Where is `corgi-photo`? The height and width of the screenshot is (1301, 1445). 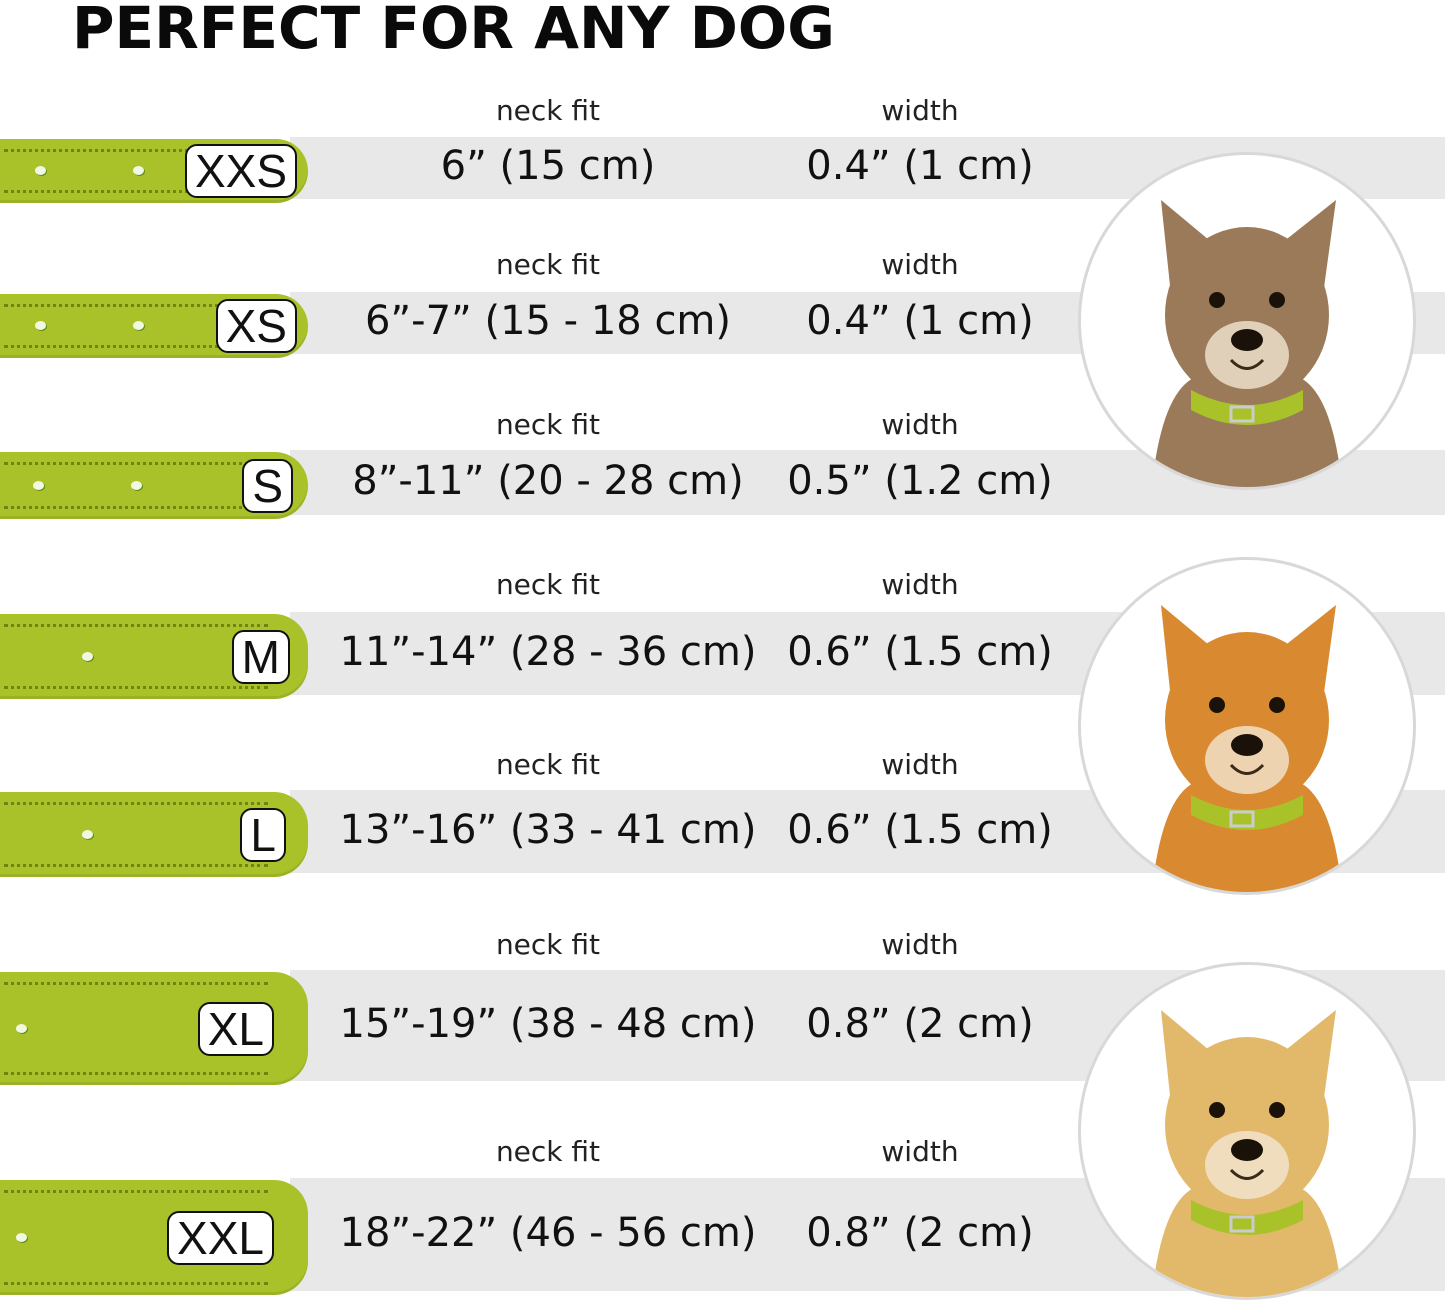
corgi-photo is located at coordinates (1247, 726).